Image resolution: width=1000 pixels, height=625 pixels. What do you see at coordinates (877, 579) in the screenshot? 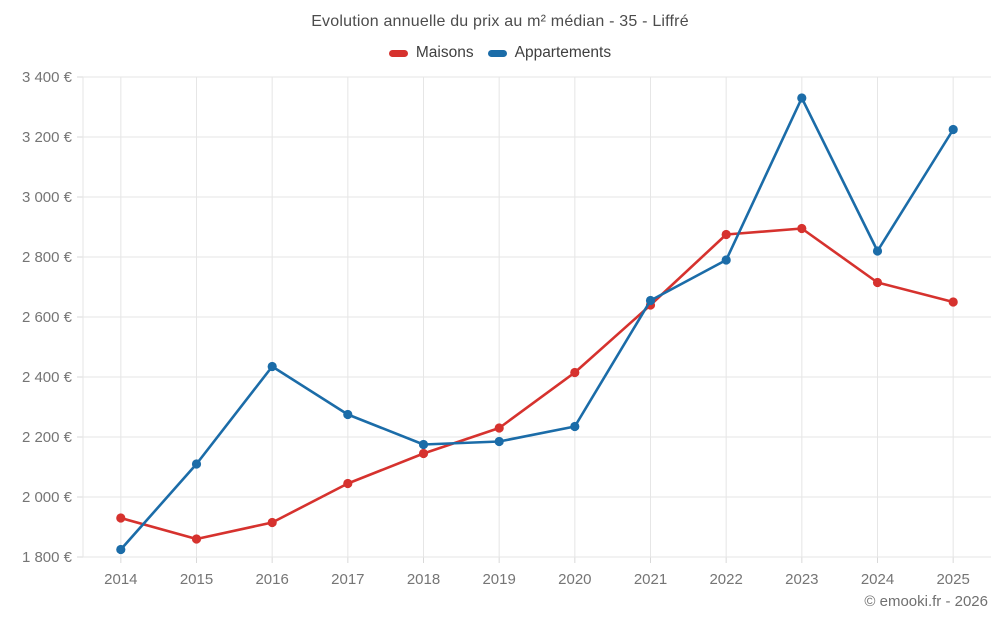
I see `x-axis-label: 2024` at bounding box center [877, 579].